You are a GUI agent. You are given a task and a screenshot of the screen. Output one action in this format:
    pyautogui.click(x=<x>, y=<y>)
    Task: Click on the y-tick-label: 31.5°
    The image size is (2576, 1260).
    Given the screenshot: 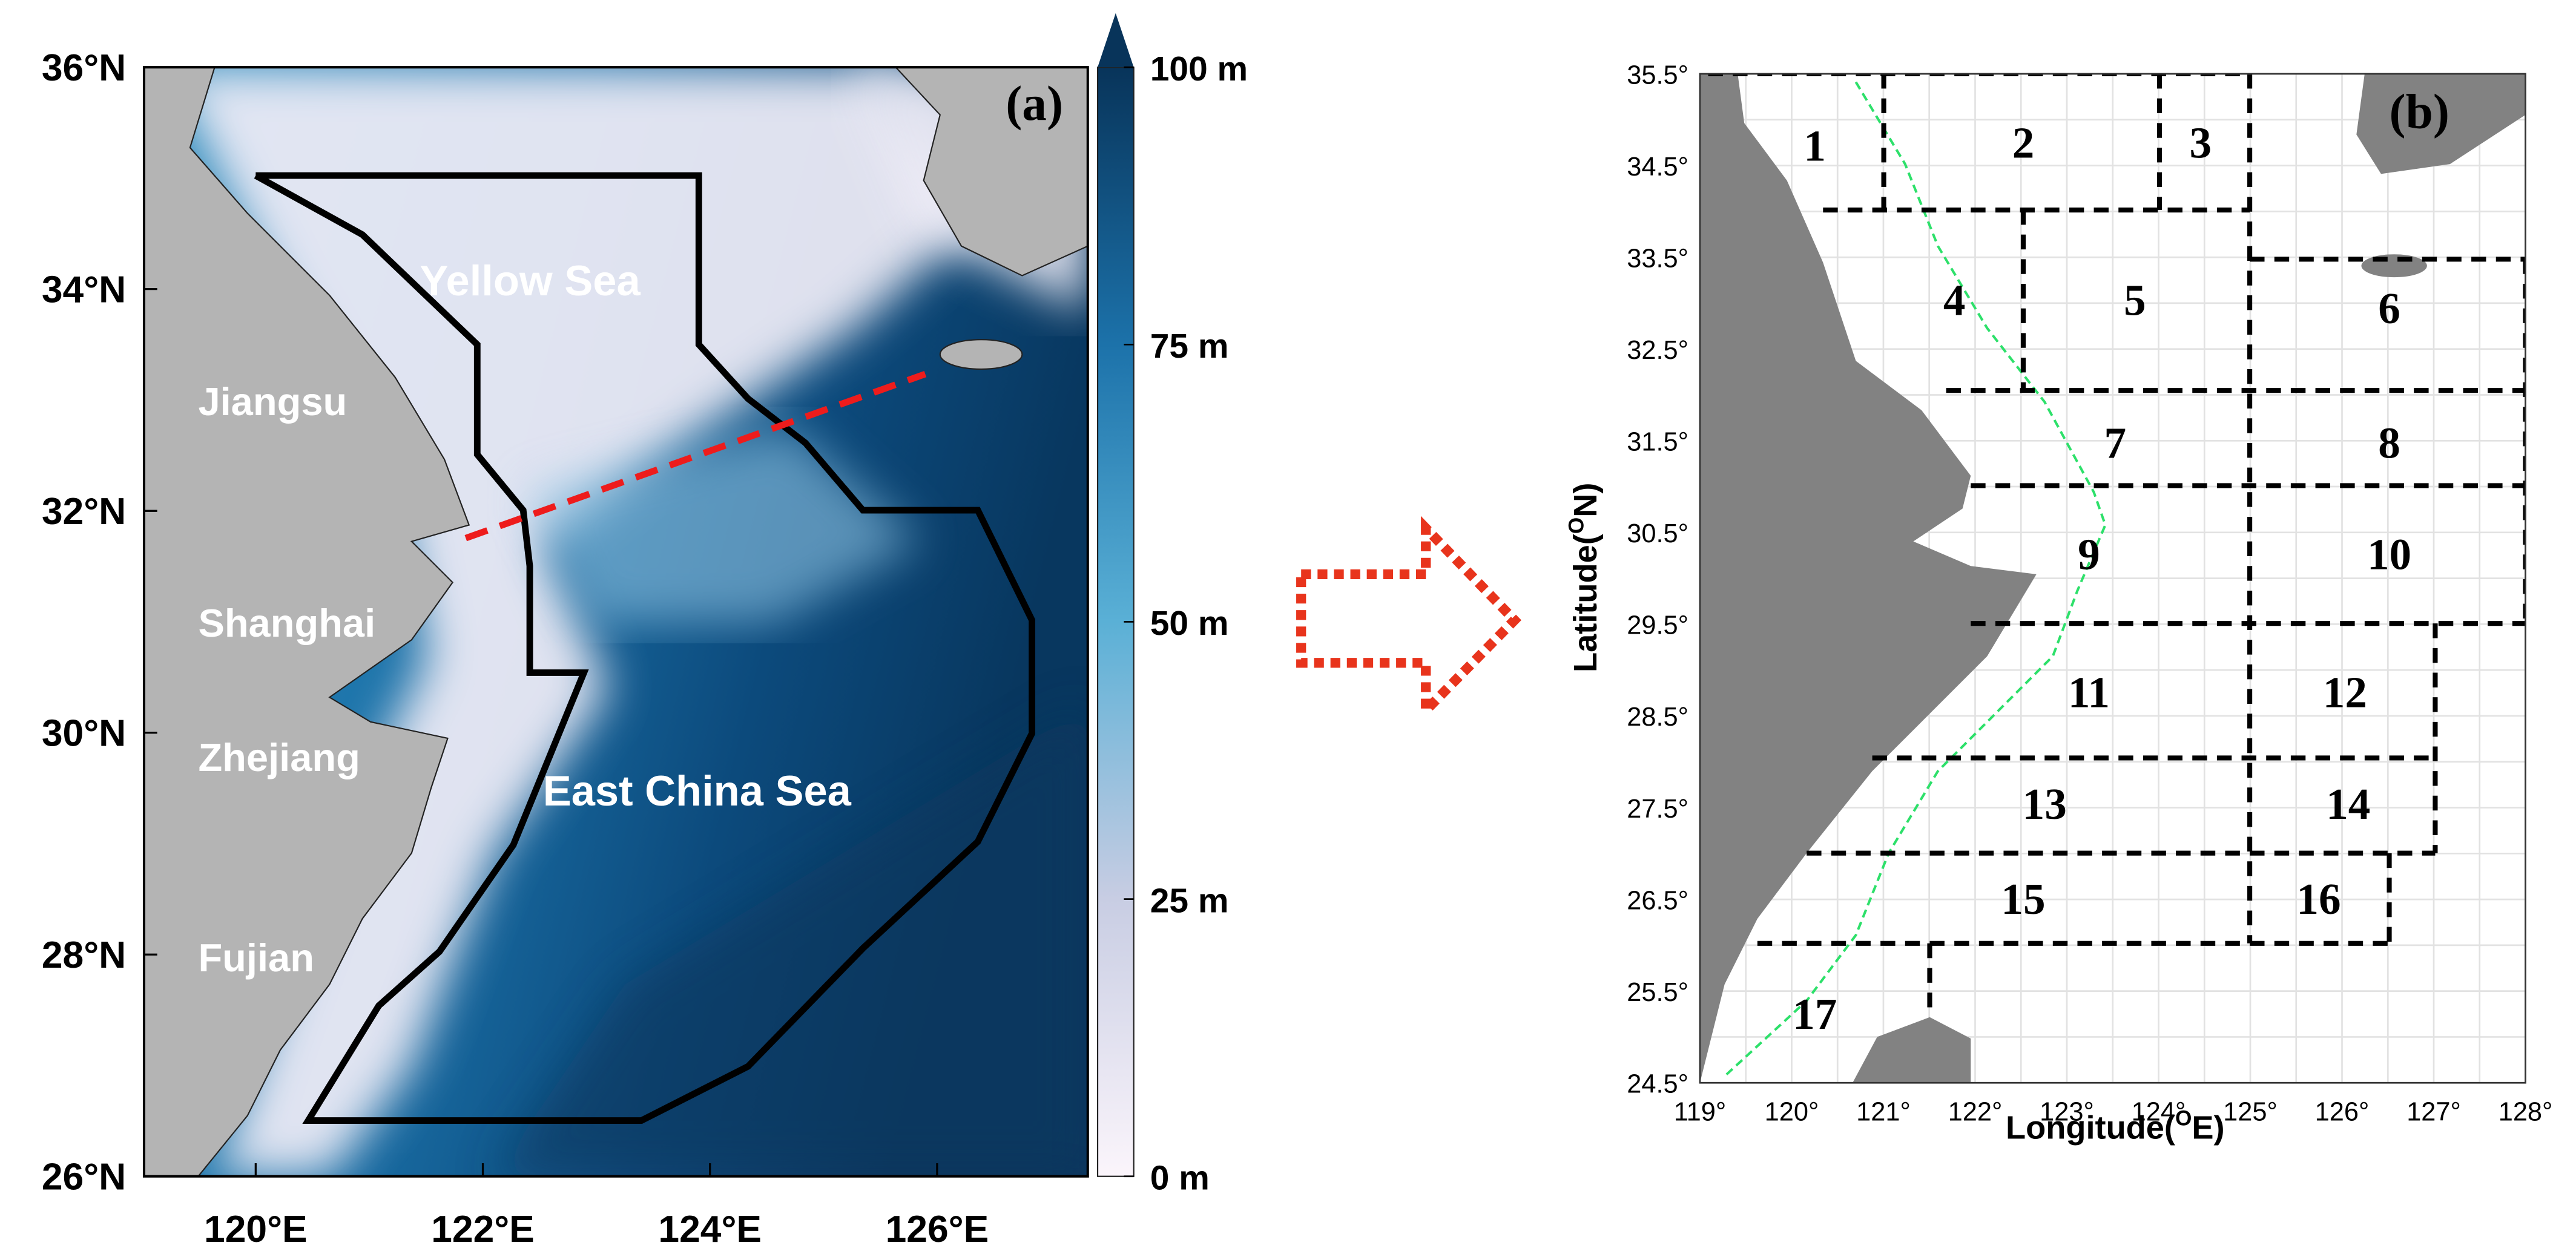 What is the action you would take?
    pyautogui.click(x=1657, y=442)
    